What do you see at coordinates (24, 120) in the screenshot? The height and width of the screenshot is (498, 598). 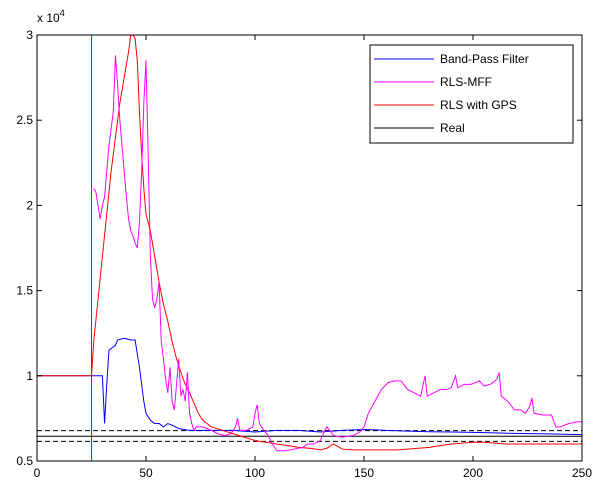 I see `y-tick-label: 2.5` at bounding box center [24, 120].